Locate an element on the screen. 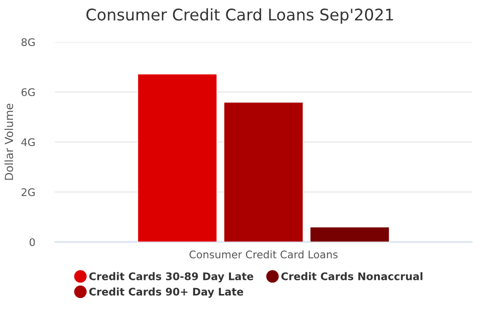  y-tick-label: 8G is located at coordinates (28, 42).